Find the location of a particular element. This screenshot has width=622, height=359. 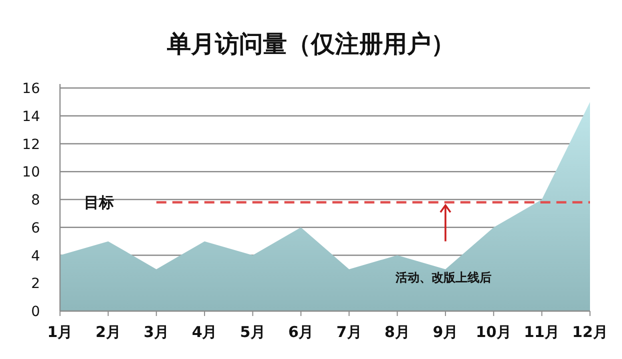

chart-title: 单月访问量（仅注册用户） is located at coordinates (310, 44).